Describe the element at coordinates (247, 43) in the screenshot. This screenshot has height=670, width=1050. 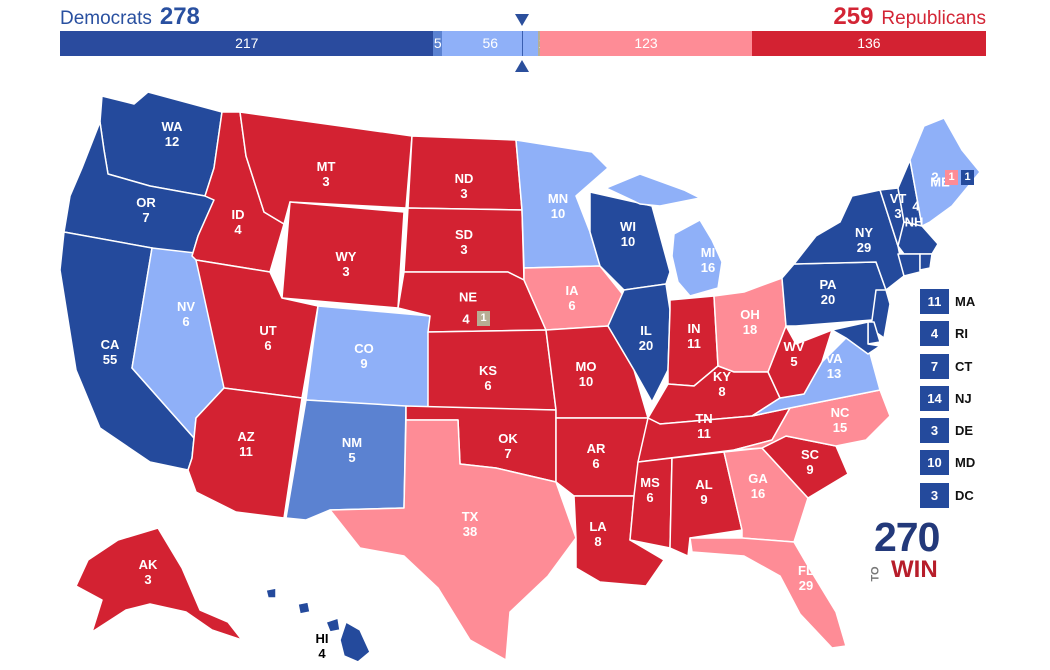
I see `bar-segment-solid-dem: 217` at that location.